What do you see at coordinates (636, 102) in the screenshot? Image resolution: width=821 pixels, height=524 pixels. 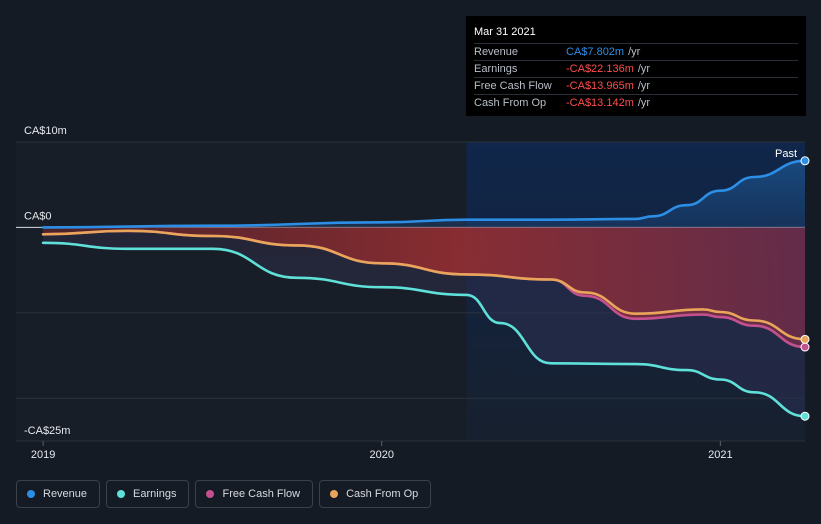 I see `tooltip-row-cash-from-op: Cash From Op -CA$13.142m /yr` at bounding box center [636, 102].